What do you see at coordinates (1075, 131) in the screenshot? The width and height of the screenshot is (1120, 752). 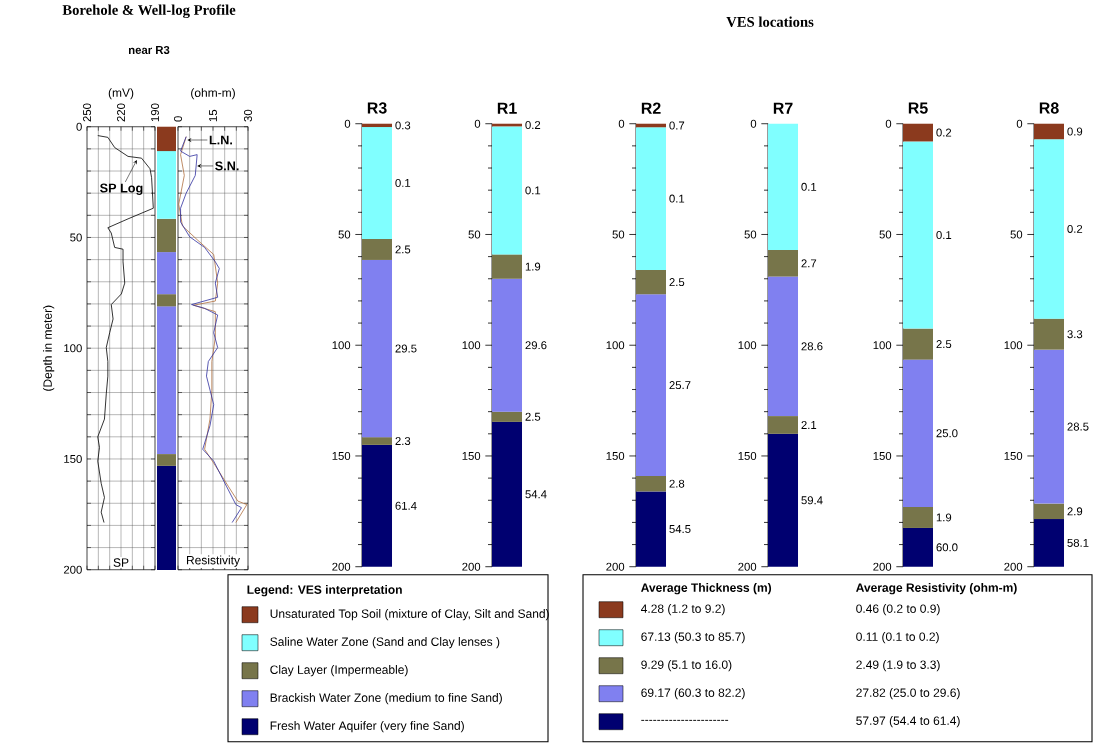 I see `annotation: 0.9` at bounding box center [1075, 131].